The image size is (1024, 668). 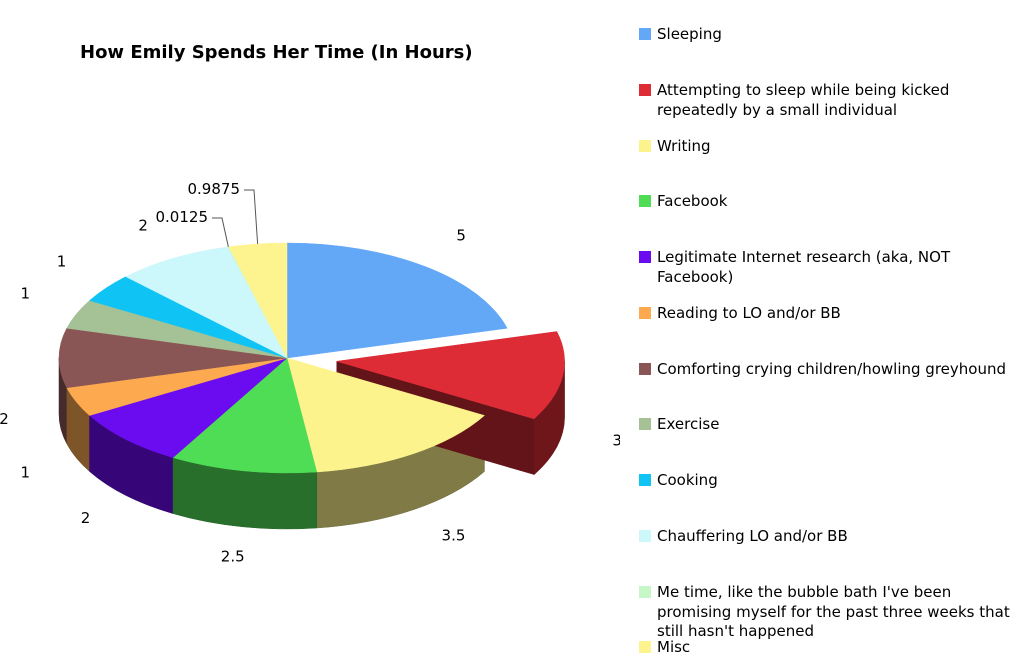 I want to click on slice-attempting-to-sleep-while-being-kicked-r, so click(x=450, y=375).